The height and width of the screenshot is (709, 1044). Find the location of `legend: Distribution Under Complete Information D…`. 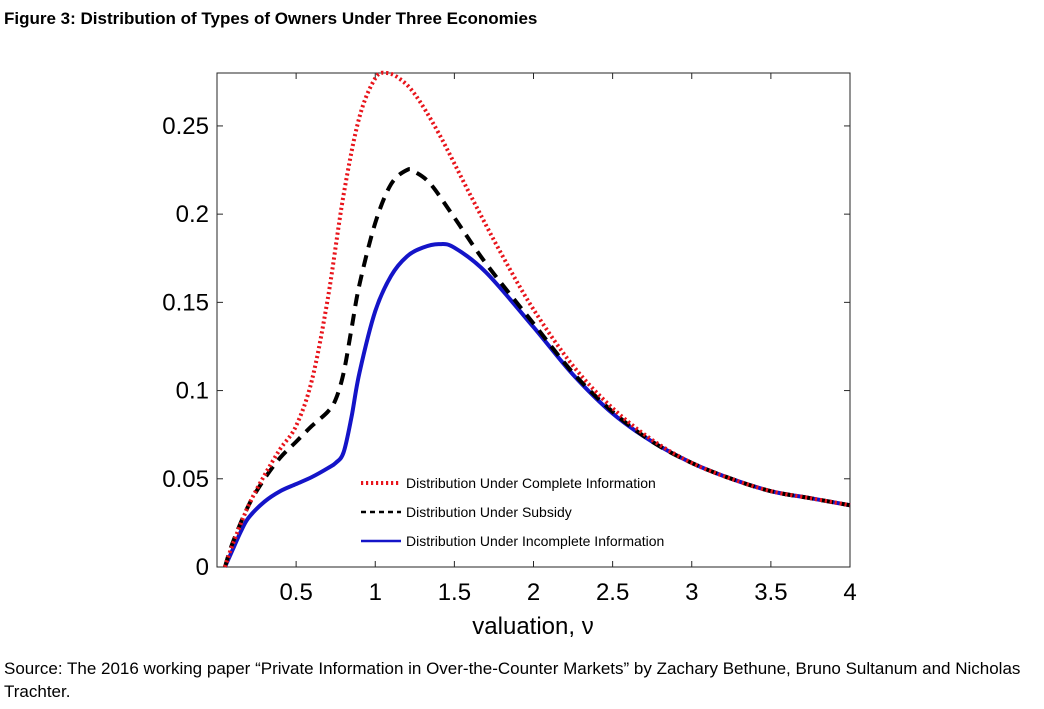

legend: Distribution Under Complete Information D… is located at coordinates (512, 512).